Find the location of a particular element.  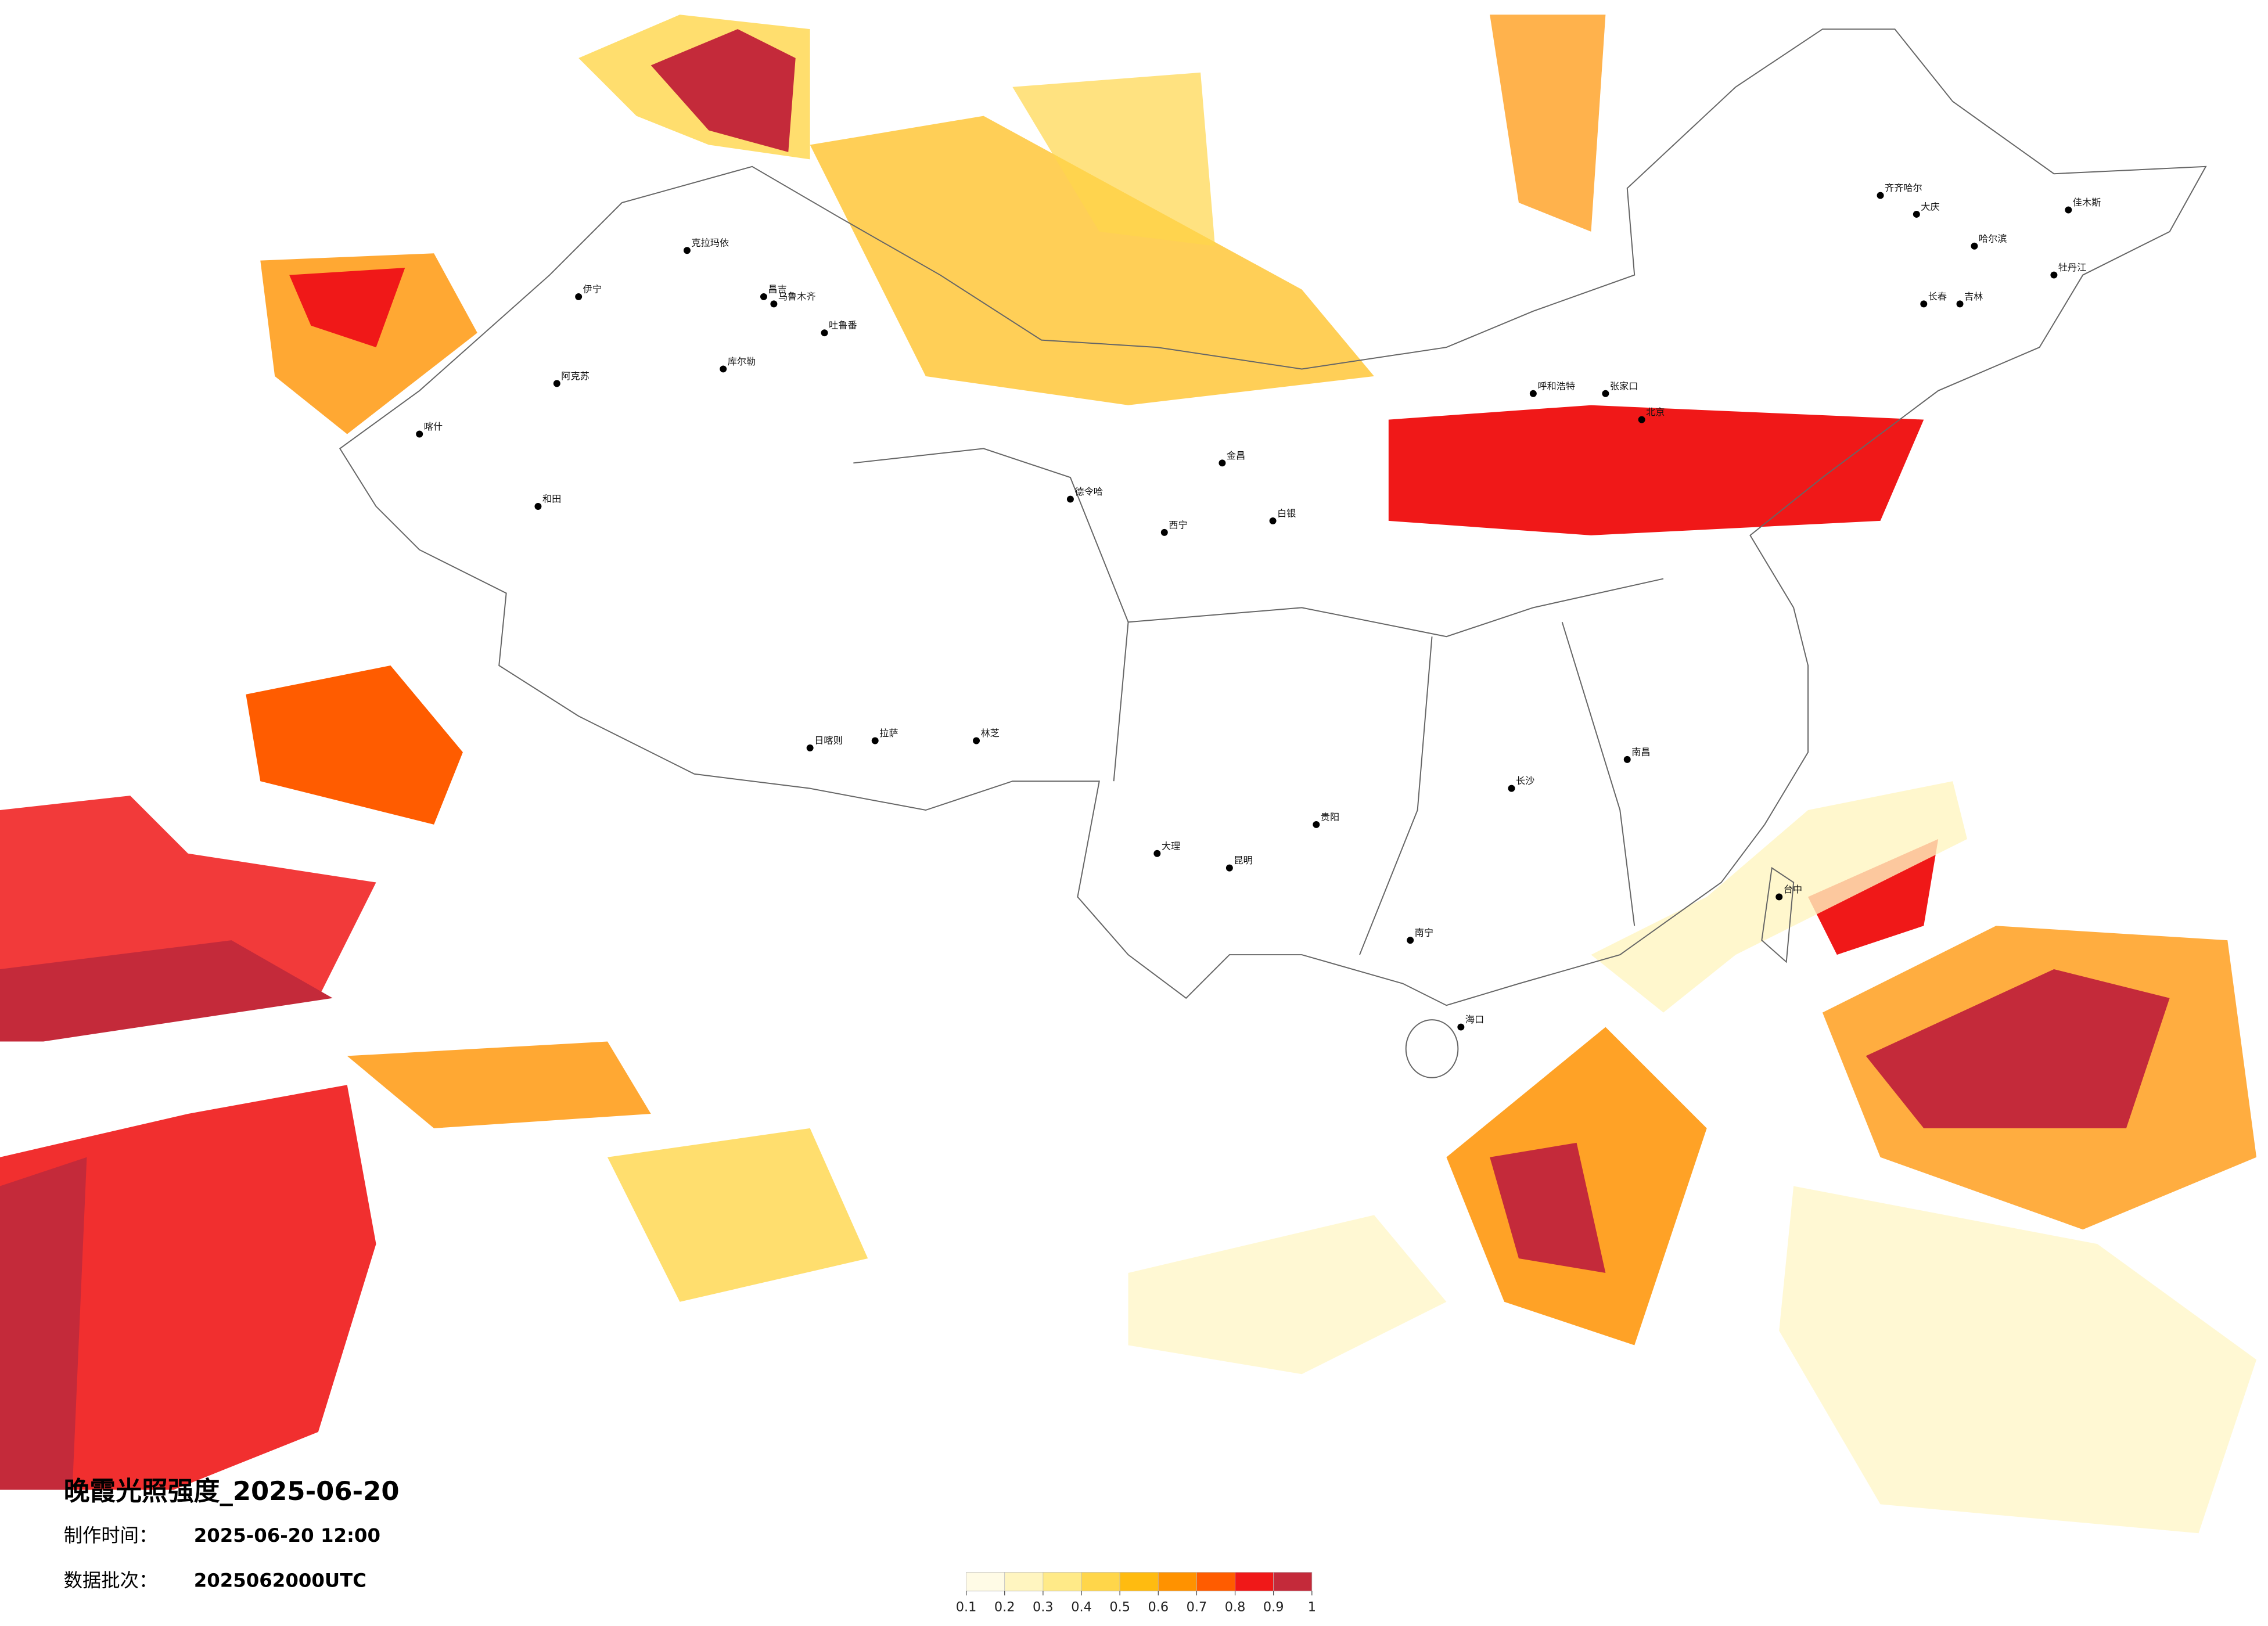

colorbar: 0.1 0.2 0.3 0.4 0.5 0.6 0.7 0.8 0.9 1 is located at coordinates (1136, 1593).